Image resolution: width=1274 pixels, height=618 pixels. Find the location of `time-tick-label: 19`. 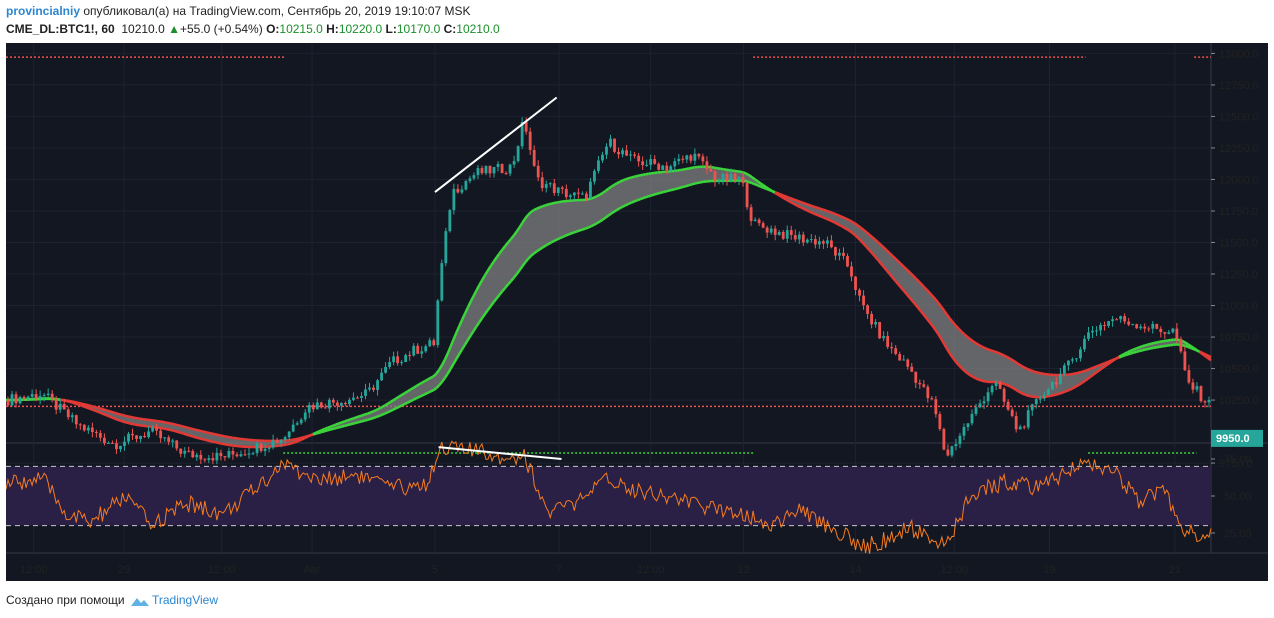

time-tick-label: 19 is located at coordinates (1049, 570).